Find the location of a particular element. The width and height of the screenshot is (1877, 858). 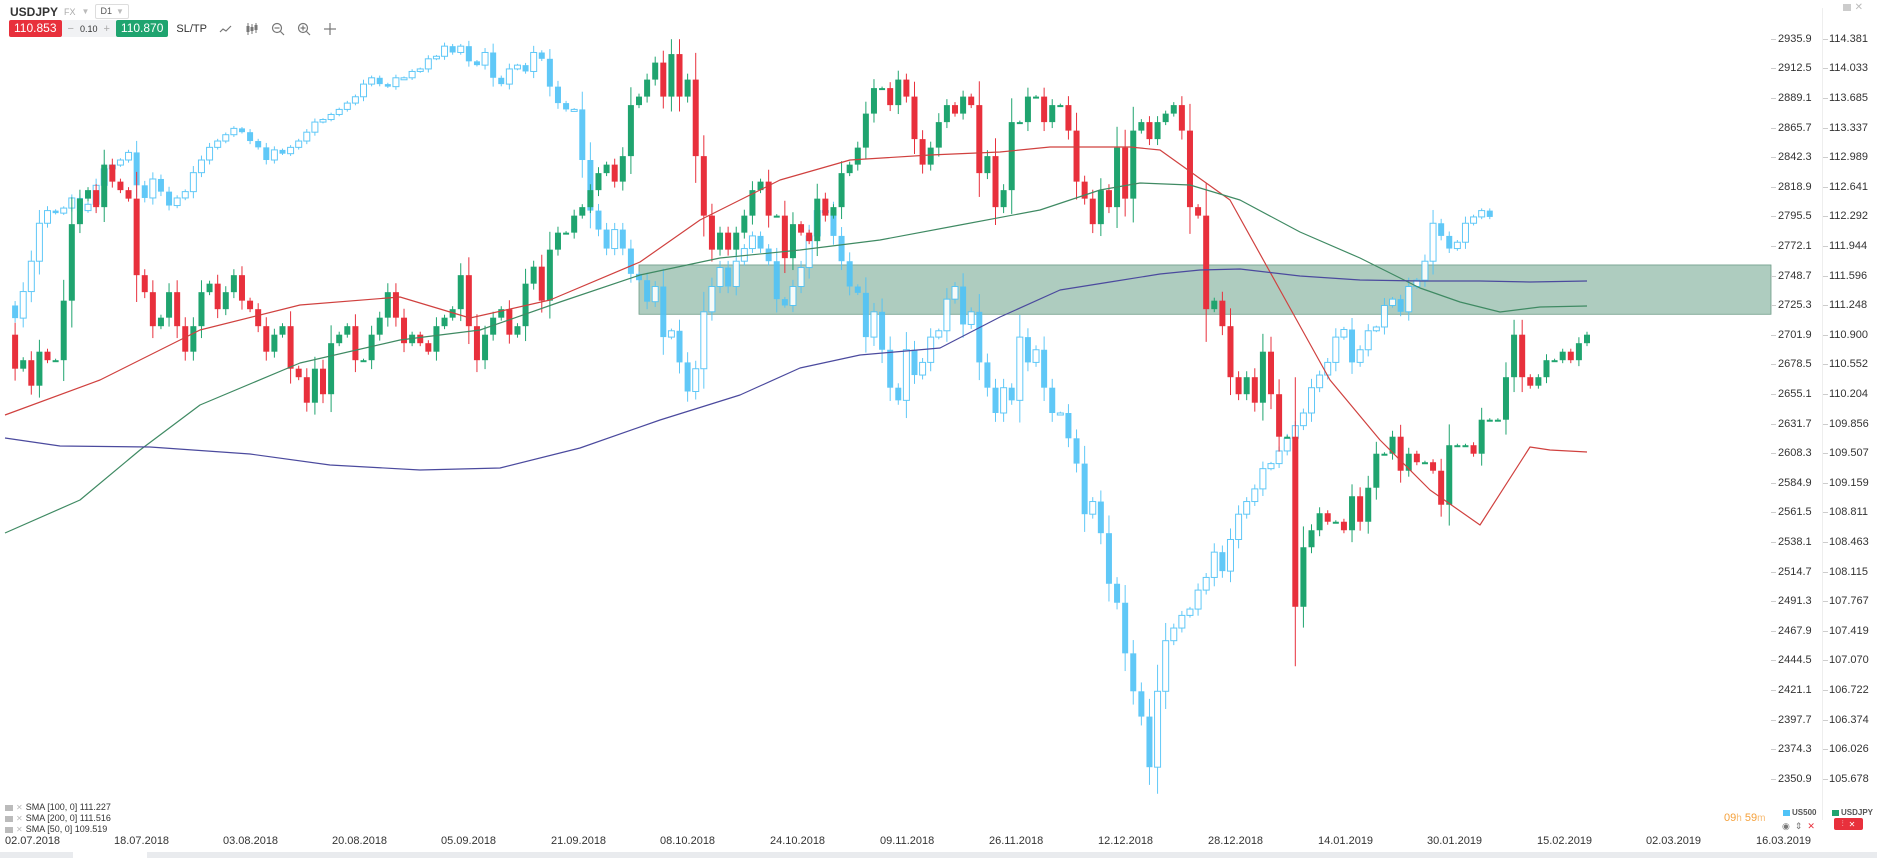

legend-item-sma100: ✕ SMA [100, 0] 111.227 is located at coordinates (58, 807).